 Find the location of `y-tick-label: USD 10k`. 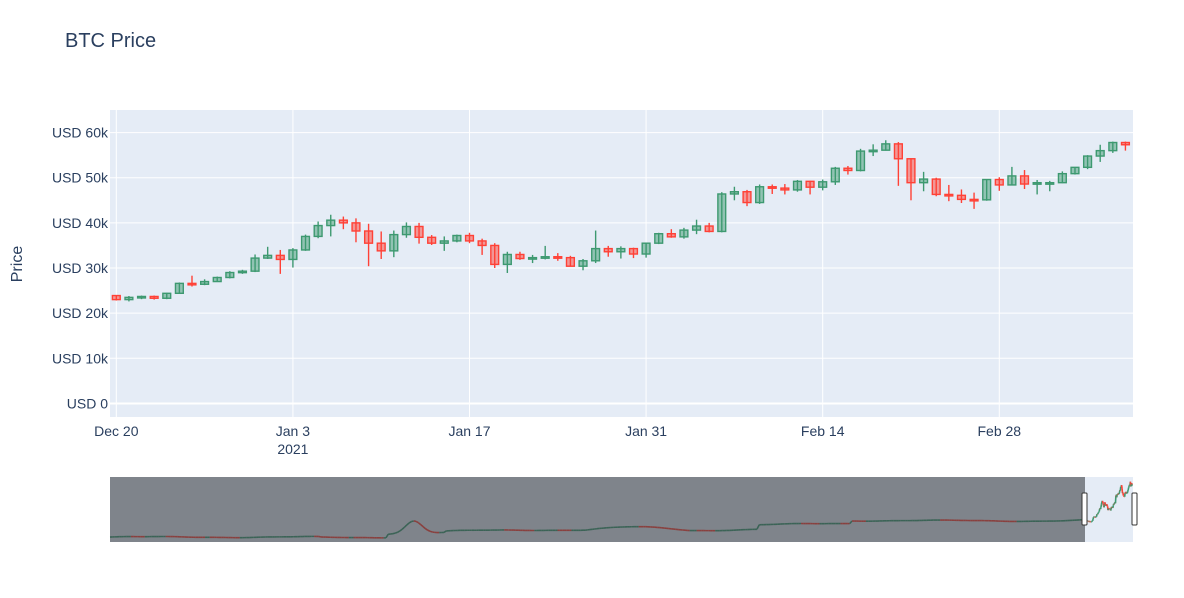

y-tick-label: USD 10k is located at coordinates (80, 358).